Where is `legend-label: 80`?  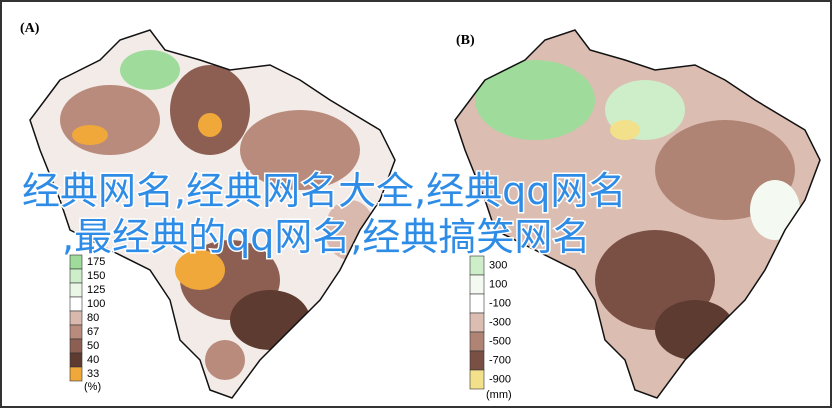
legend-label: 80 is located at coordinates (93, 318).